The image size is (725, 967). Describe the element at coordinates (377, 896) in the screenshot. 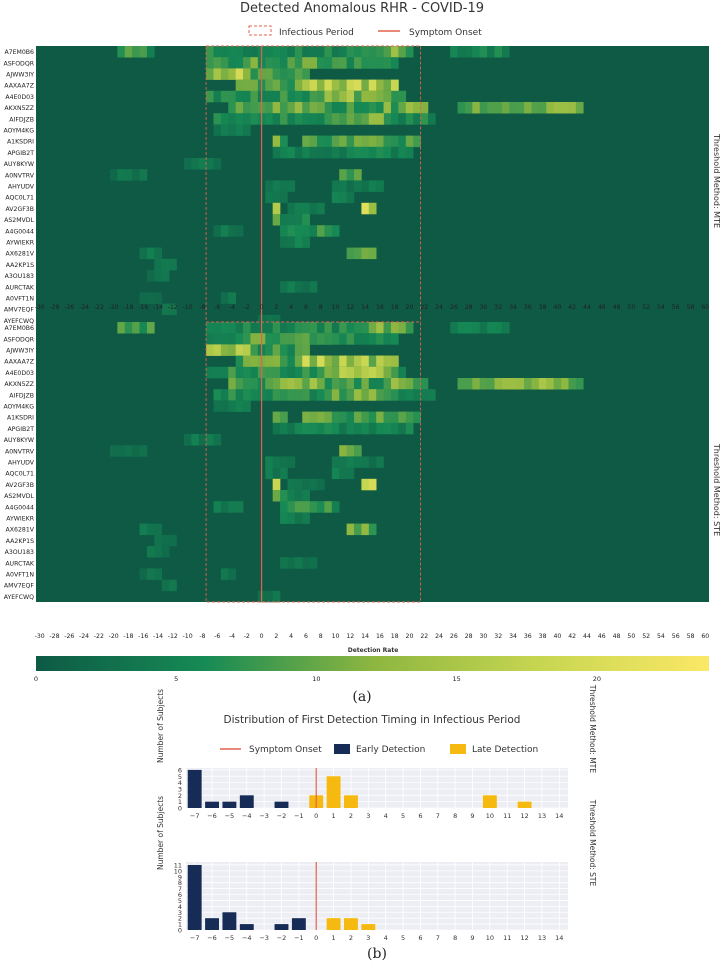

I see `plot-area` at that location.